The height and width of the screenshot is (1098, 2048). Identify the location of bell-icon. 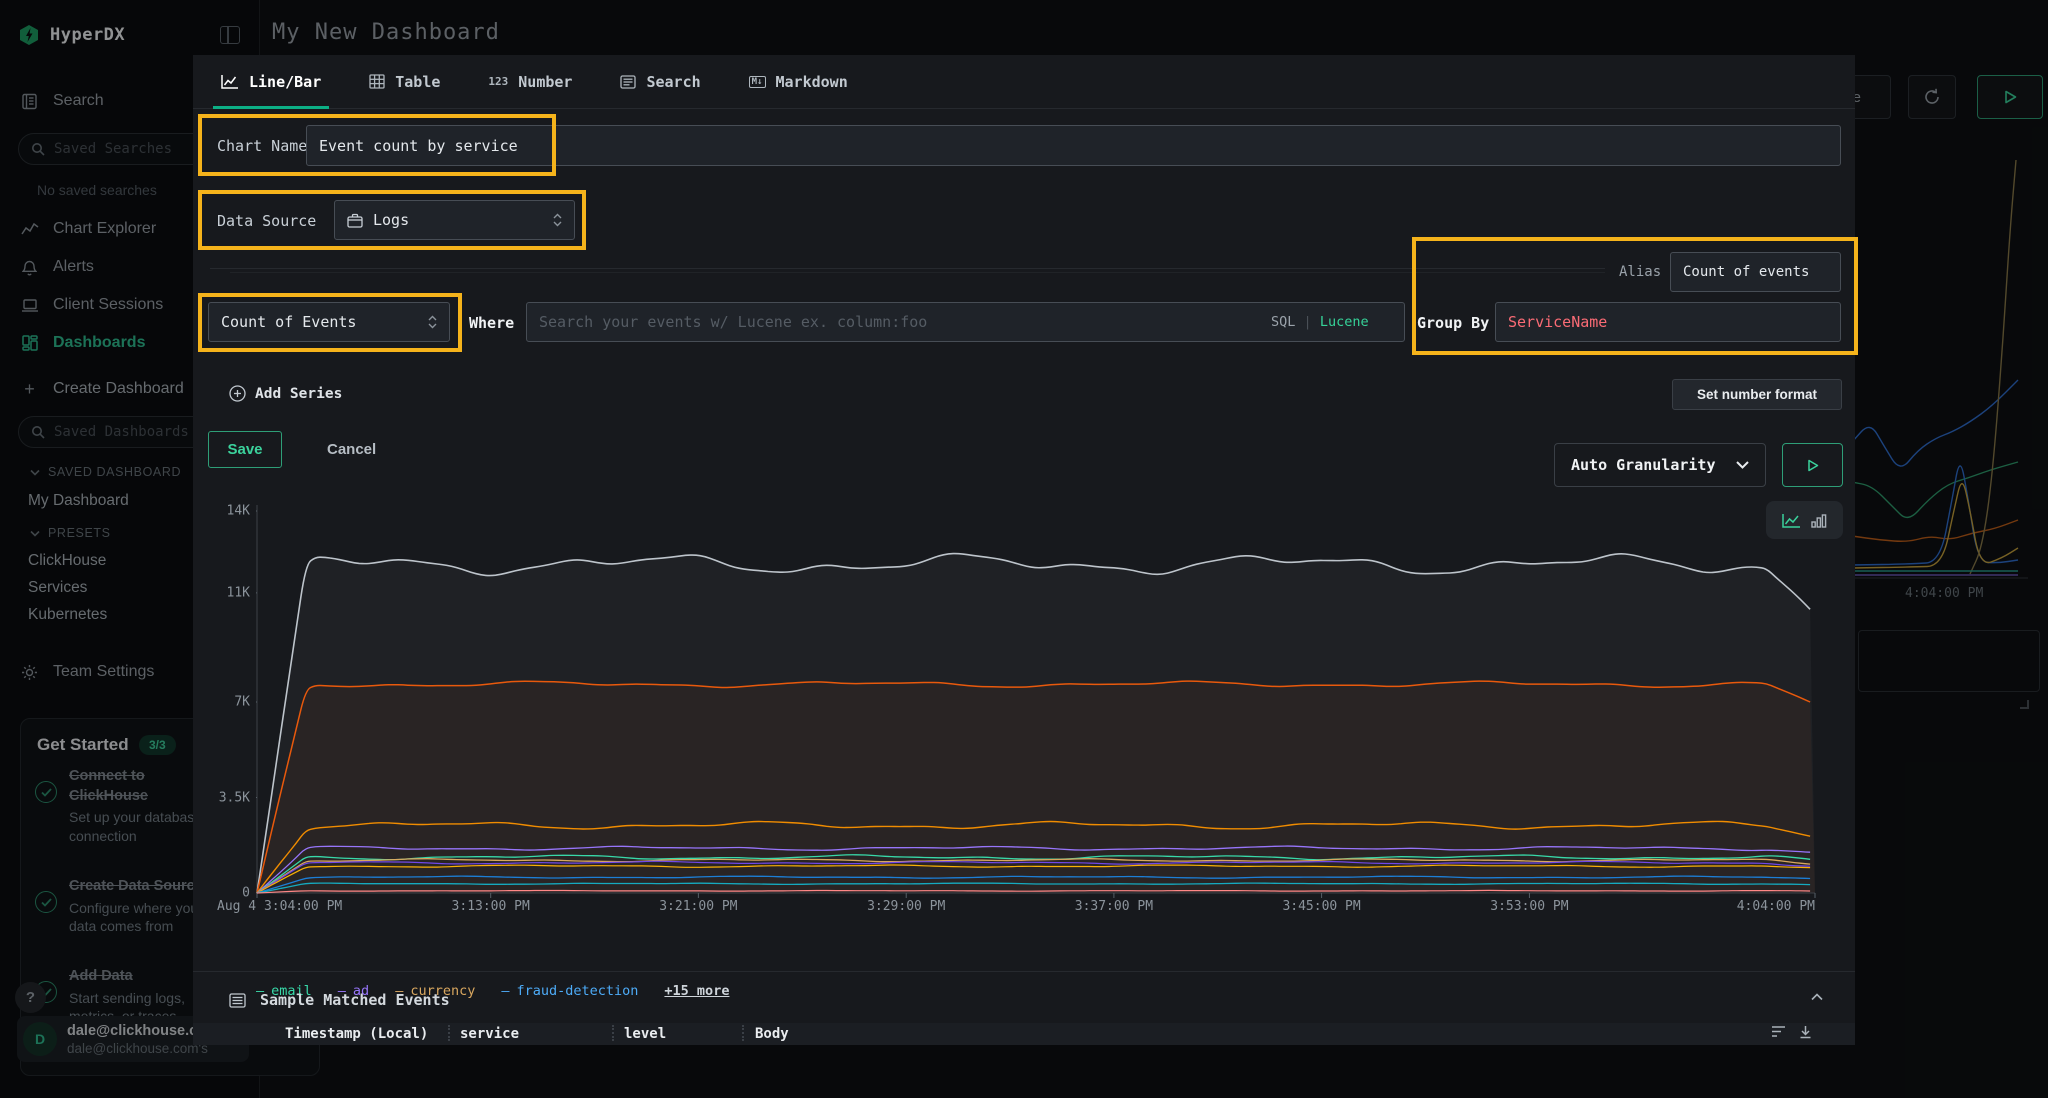
(29, 267).